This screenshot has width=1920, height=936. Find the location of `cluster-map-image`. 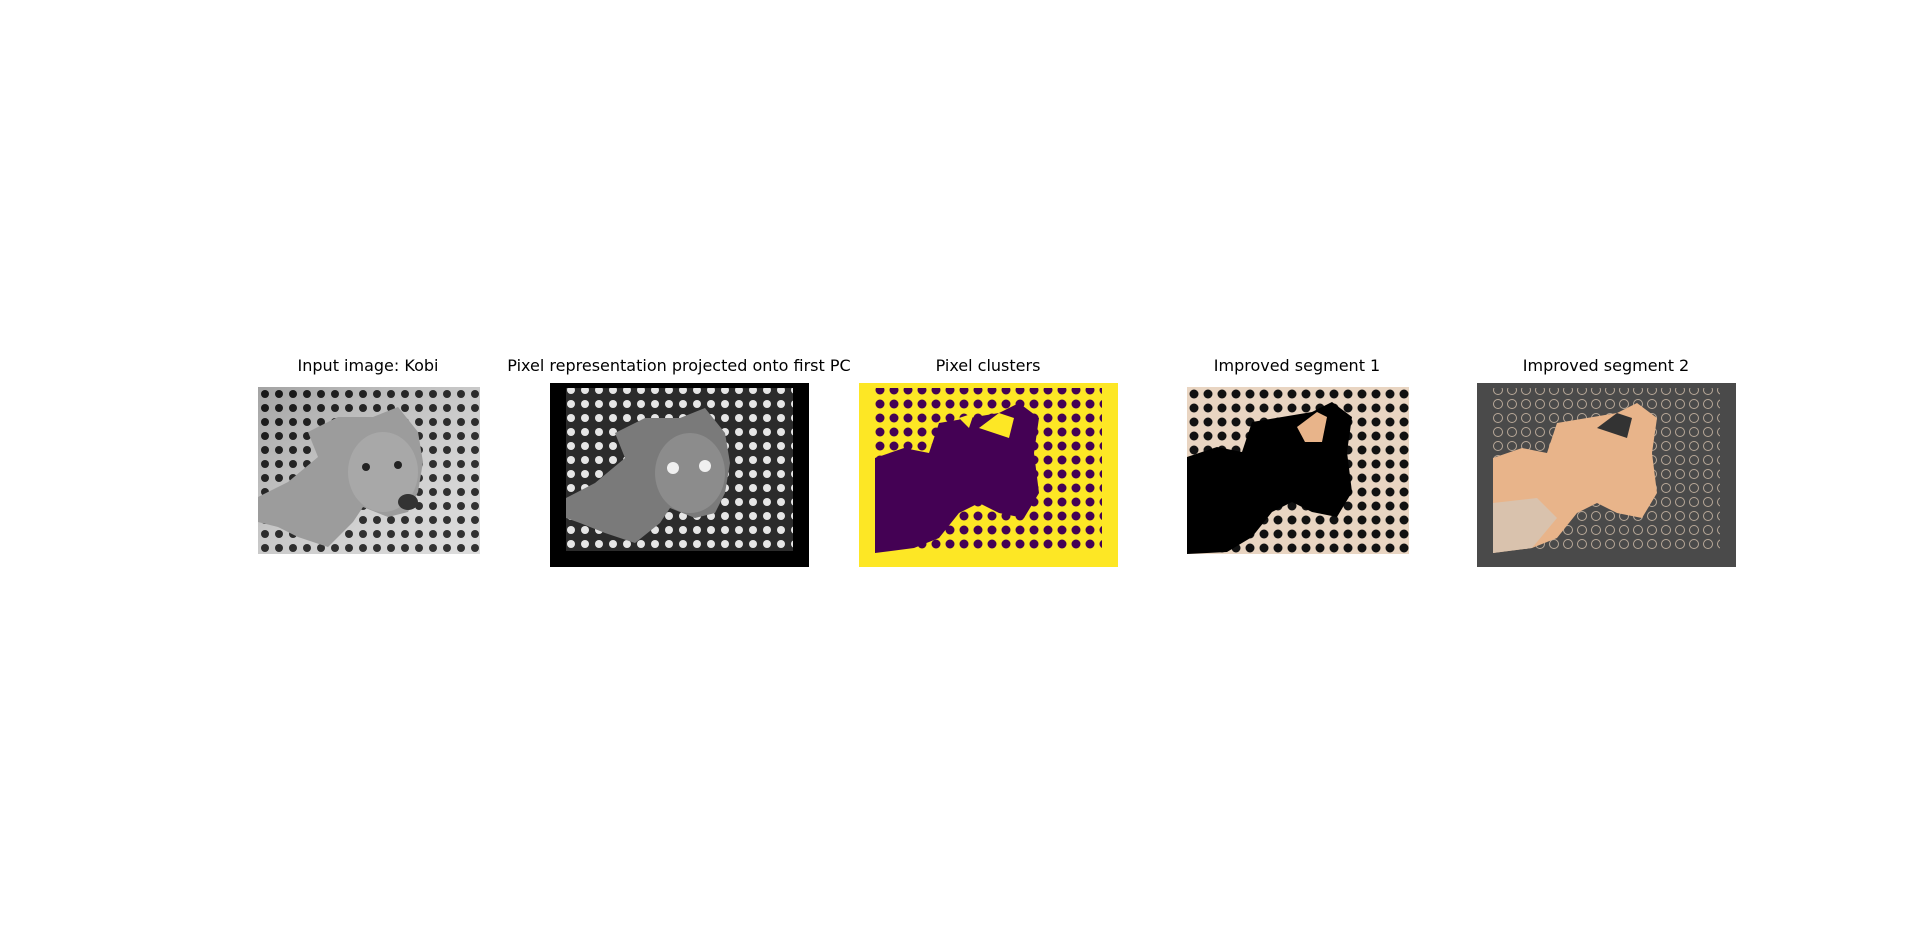

cluster-map-image is located at coordinates (988, 475).